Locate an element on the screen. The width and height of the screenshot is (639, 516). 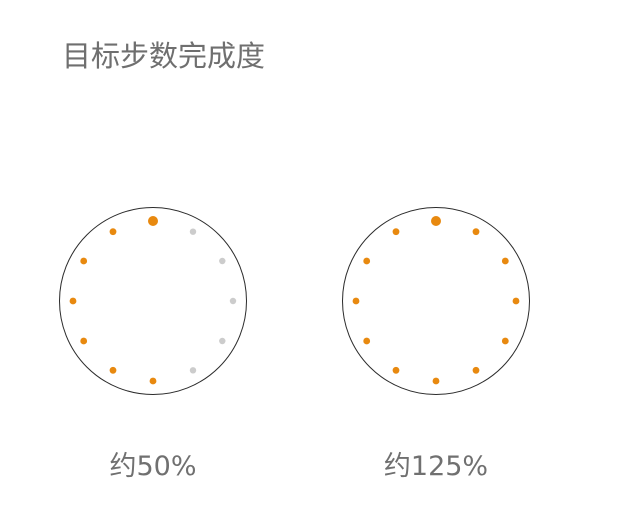
page-title: 目标步数完成度 is located at coordinates (164, 56).